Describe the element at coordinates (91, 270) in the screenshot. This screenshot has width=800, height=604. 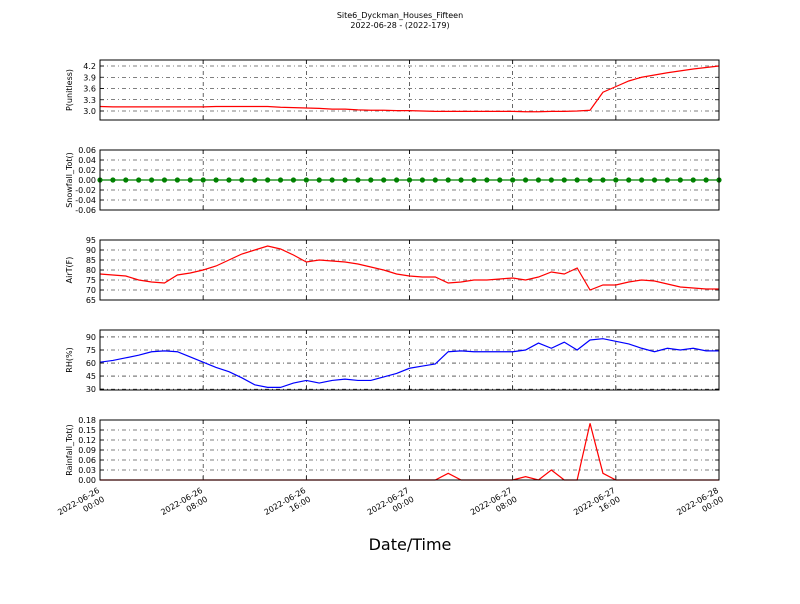
I see `y-tick-label: 80` at that location.